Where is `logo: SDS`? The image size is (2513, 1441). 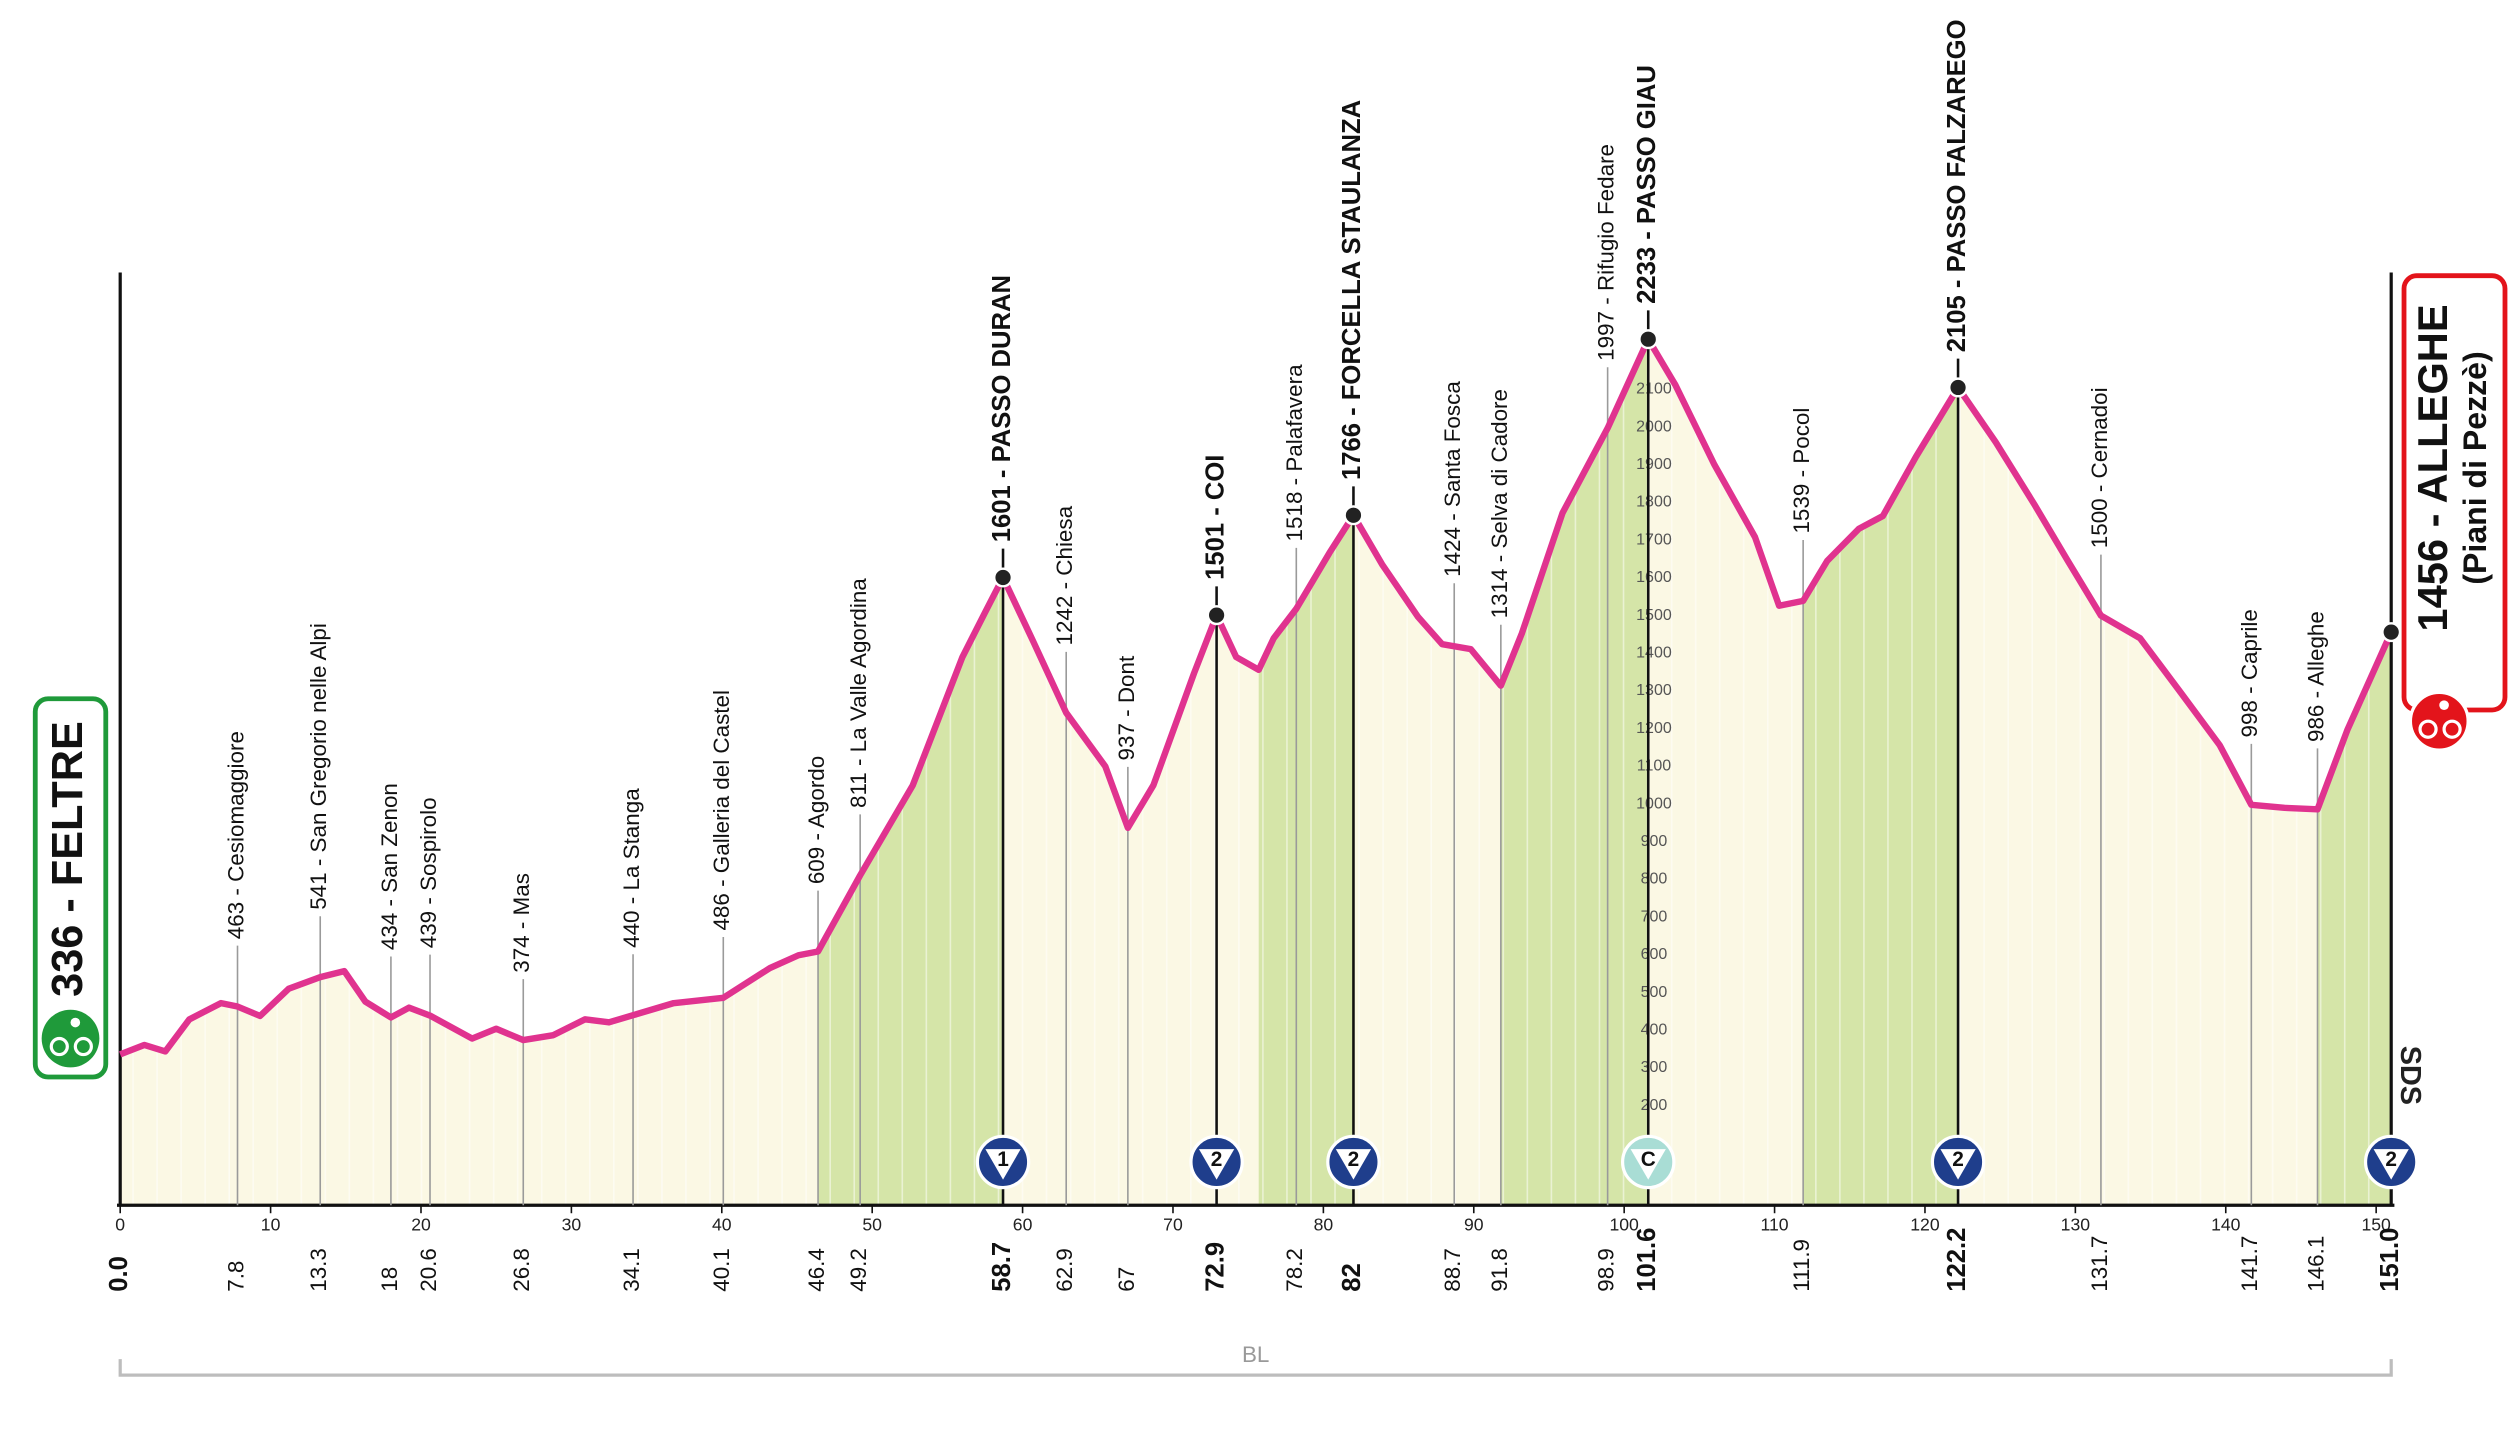
logo: SDS is located at coordinates (2410, 1075).